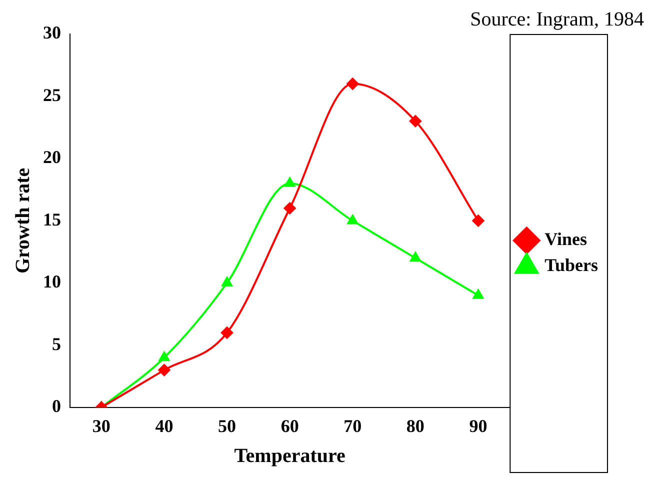  I want to click on x-axis-title: Temperature, so click(290, 456).